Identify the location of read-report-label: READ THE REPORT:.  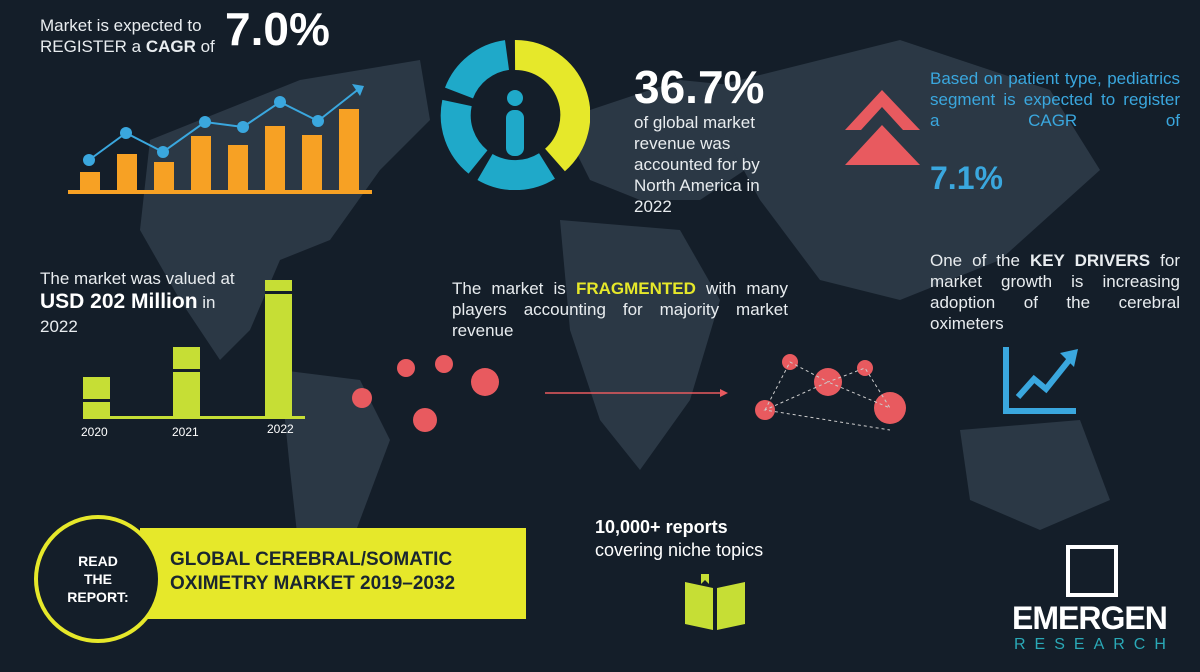
(98, 579).